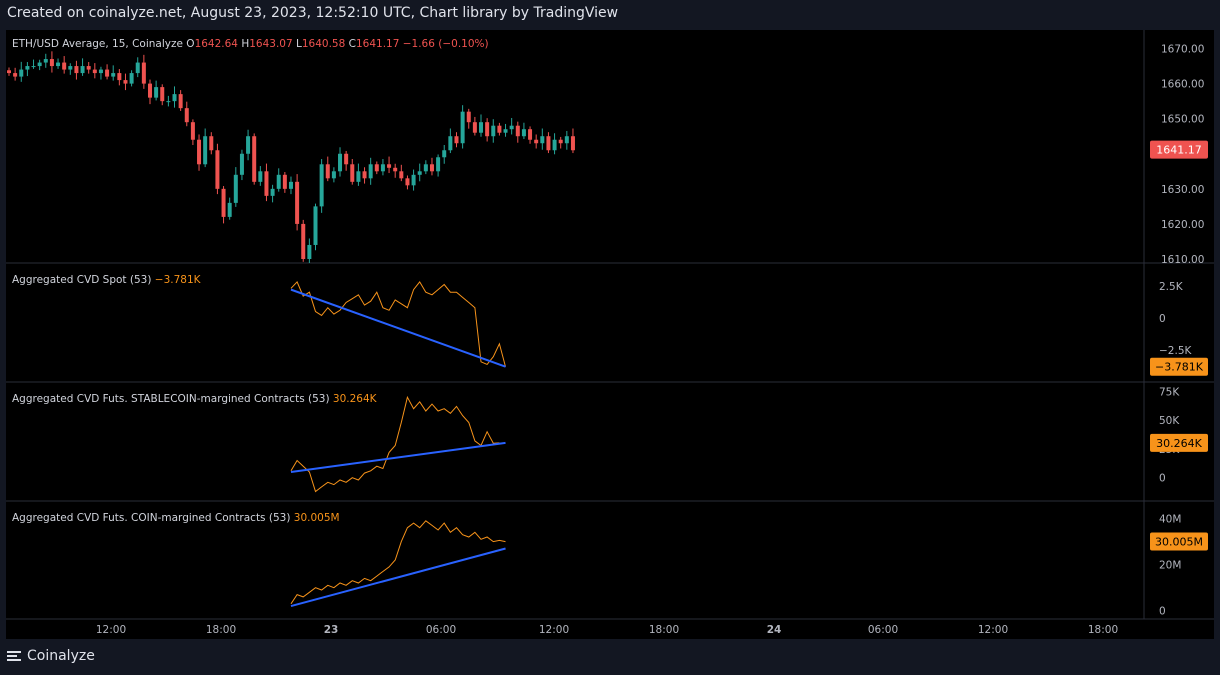 The image size is (1220, 675). Describe the element at coordinates (1182, 225) in the screenshot. I see `price-tick-label: 1620.00` at that location.